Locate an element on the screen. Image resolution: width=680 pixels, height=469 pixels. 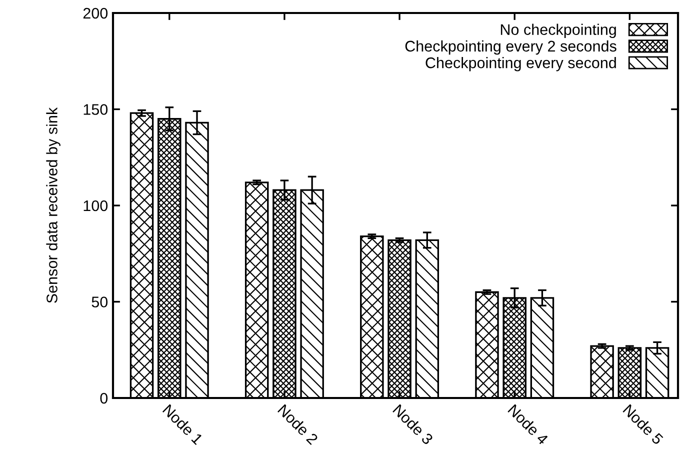
legend-label: No checkpointing is located at coordinates (558, 31).